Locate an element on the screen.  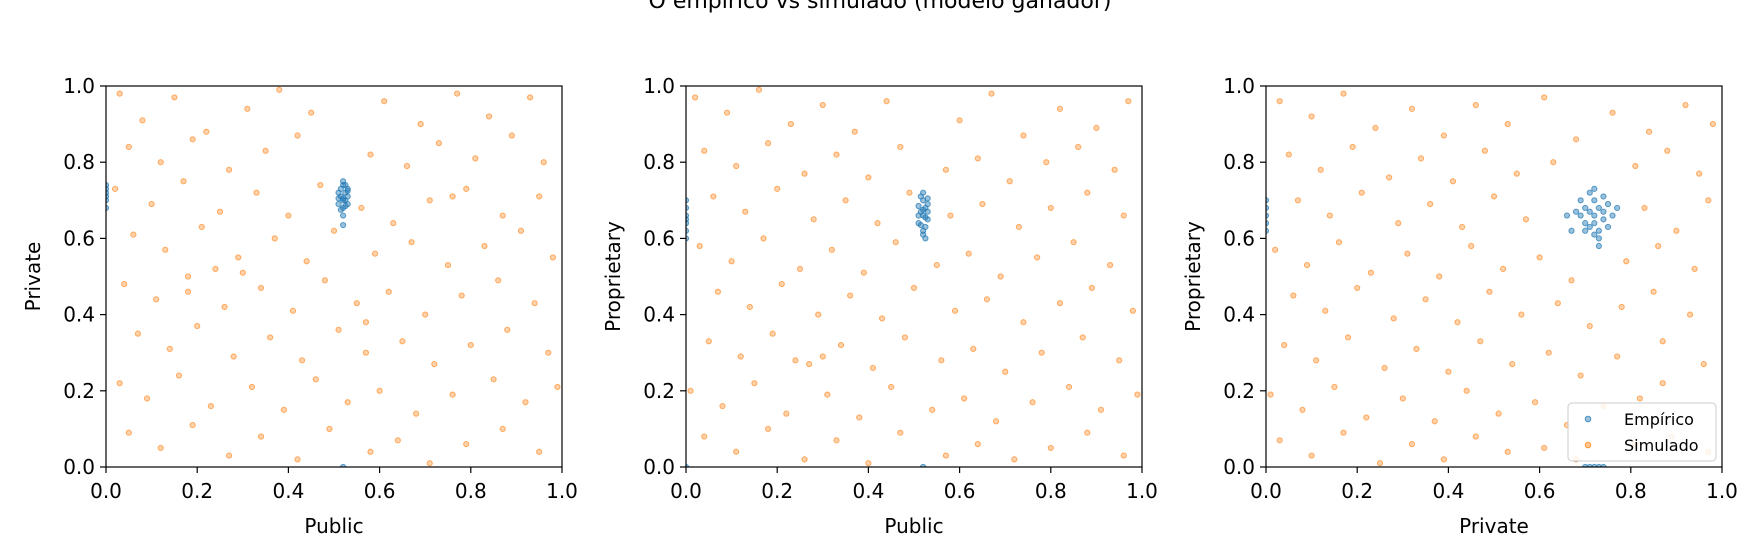
series-empirico is located at coordinates (1443, 326).